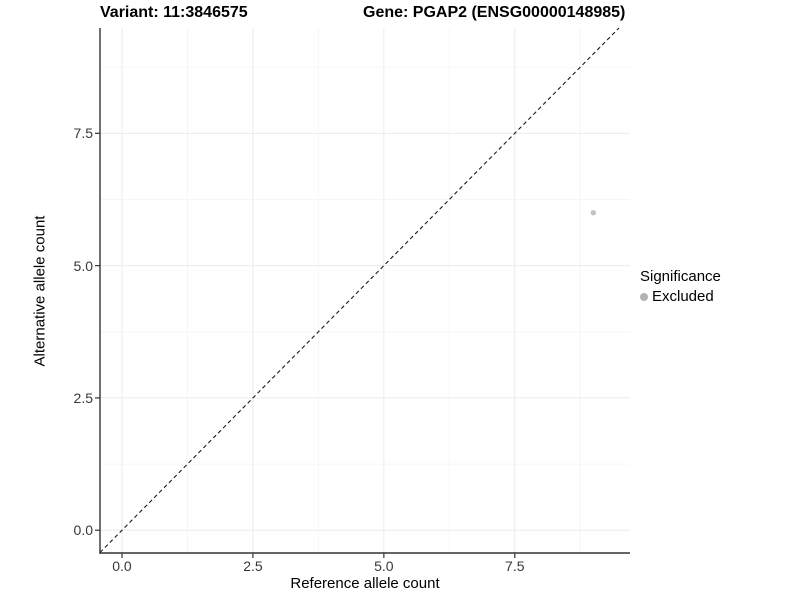 The height and width of the screenshot is (600, 800). Describe the element at coordinates (122, 566) in the screenshot. I see `x-tick-label: 0.0` at that location.